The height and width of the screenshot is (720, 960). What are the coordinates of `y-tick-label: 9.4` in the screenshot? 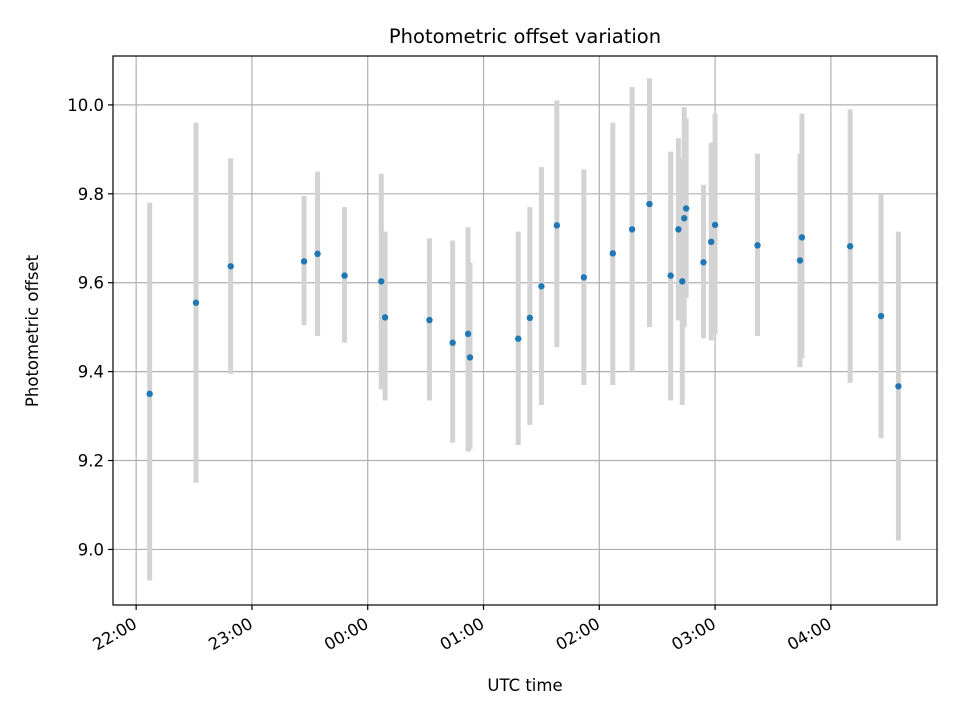 It's located at (91, 372).